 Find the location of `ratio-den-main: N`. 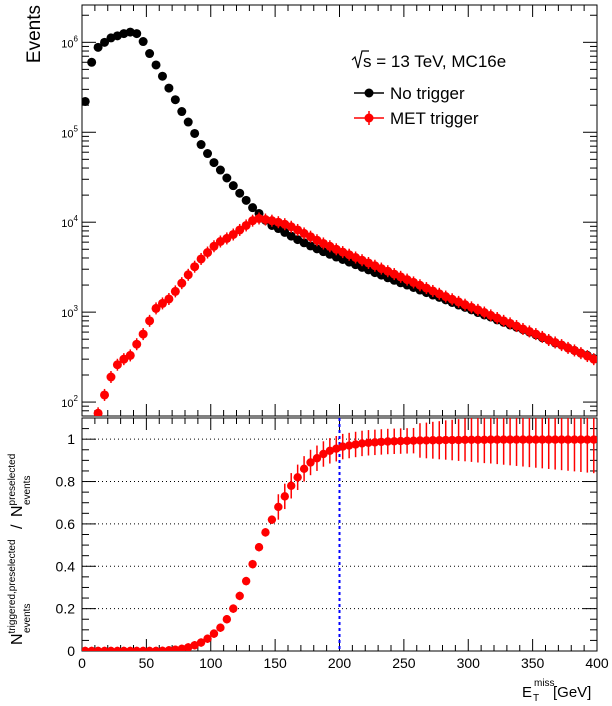

ratio-den-main: N is located at coordinates (17, 511).